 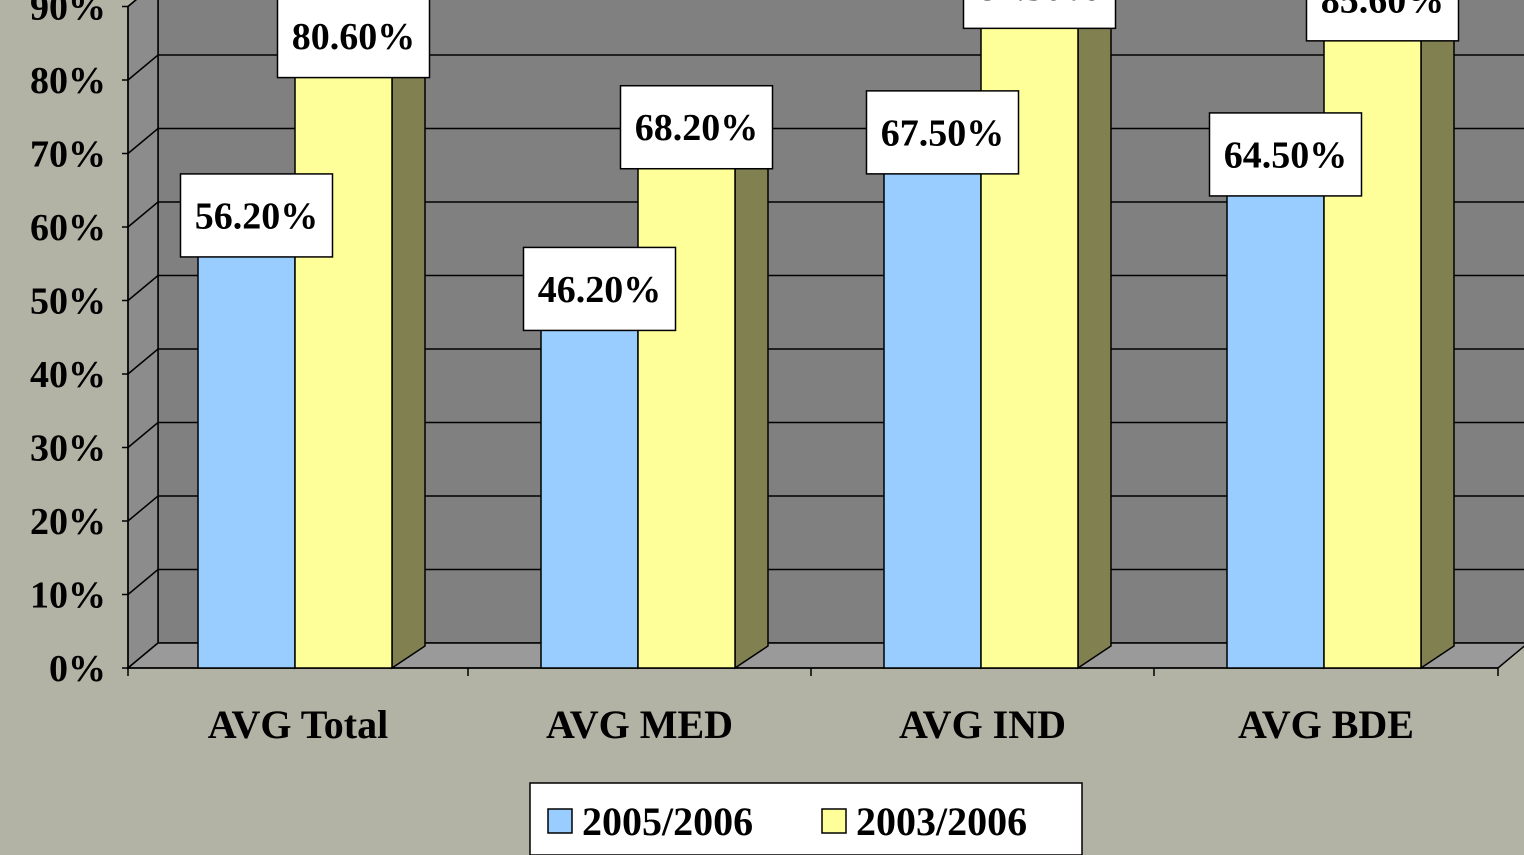 I want to click on data-label-text: 64.50%, so click(x=1286, y=155).